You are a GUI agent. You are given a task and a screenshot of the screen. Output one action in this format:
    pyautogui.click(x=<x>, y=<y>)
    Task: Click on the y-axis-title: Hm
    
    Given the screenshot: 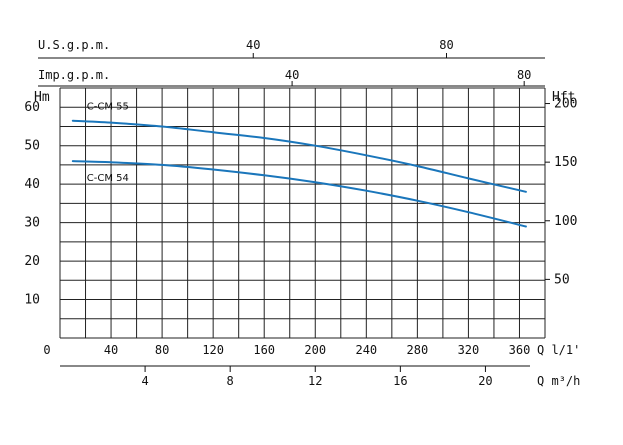 What is the action you would take?
    pyautogui.click(x=42, y=97)
    